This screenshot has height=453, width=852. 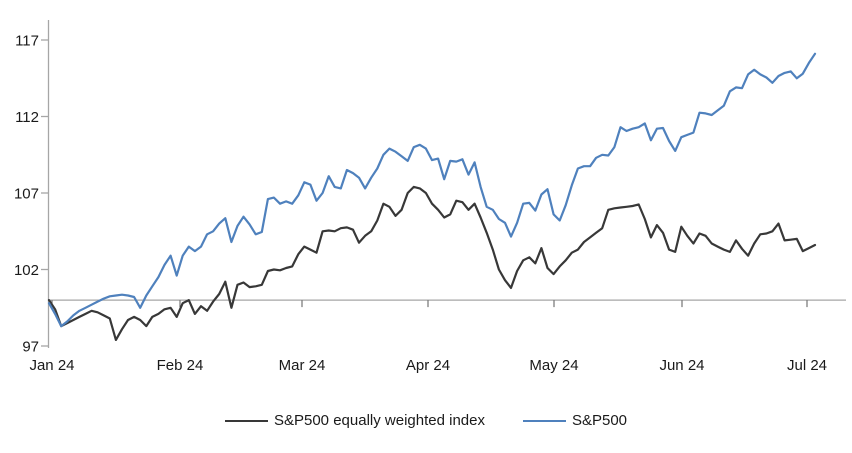 What do you see at coordinates (51, 365) in the screenshot?
I see `x-axis-label: Jan 24` at bounding box center [51, 365].